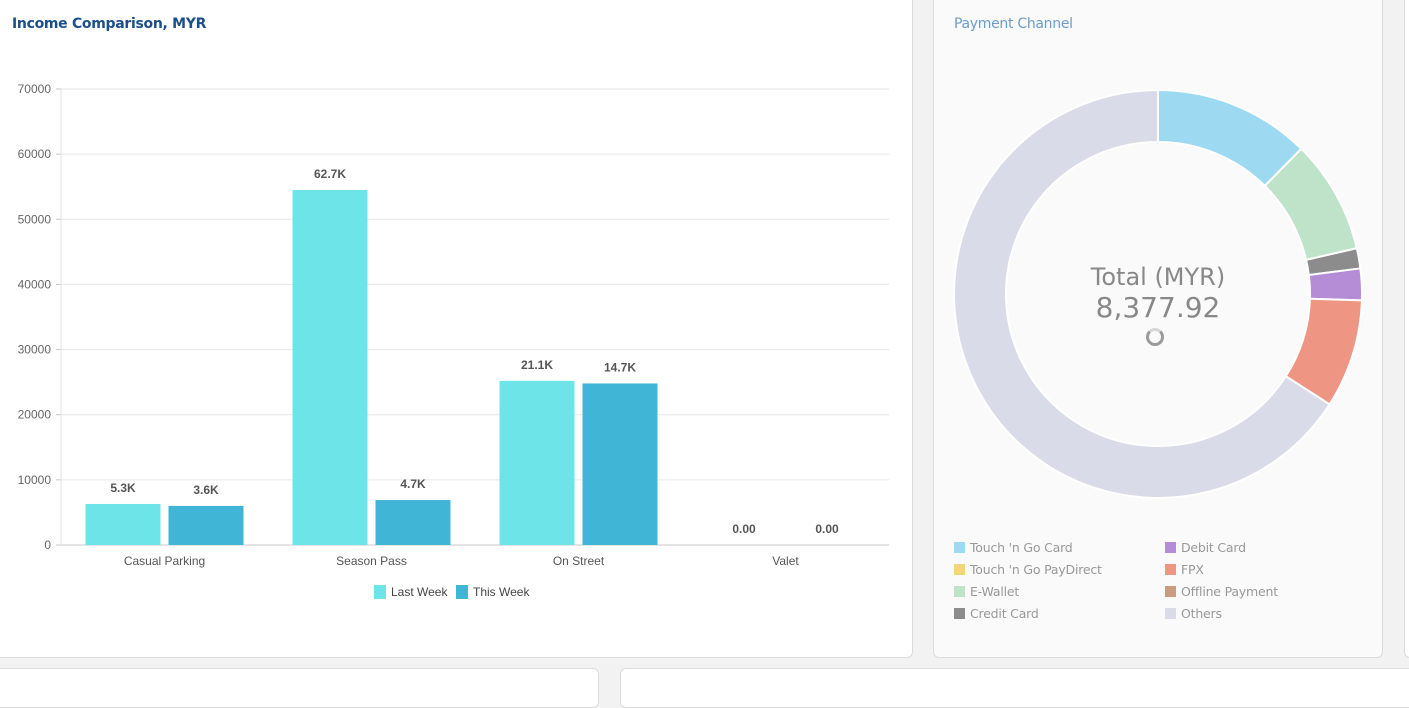  Describe the element at coordinates (35, 415) in the screenshot. I see `y-tick-label: 20000` at that location.